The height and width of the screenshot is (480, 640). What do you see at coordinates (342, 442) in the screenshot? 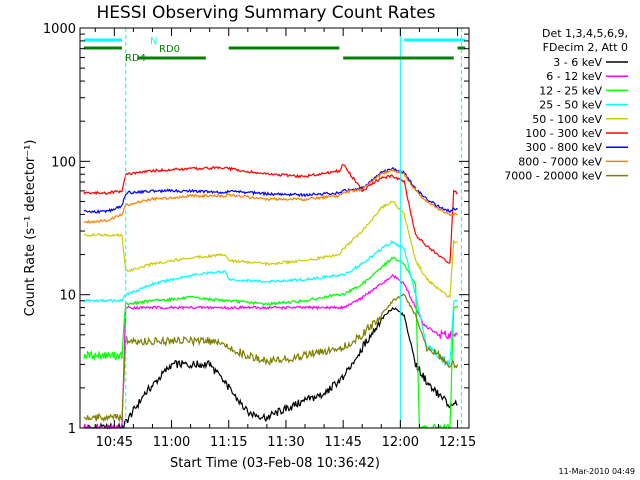
I see `x-tick-label-4: 11:45` at bounding box center [342, 442].